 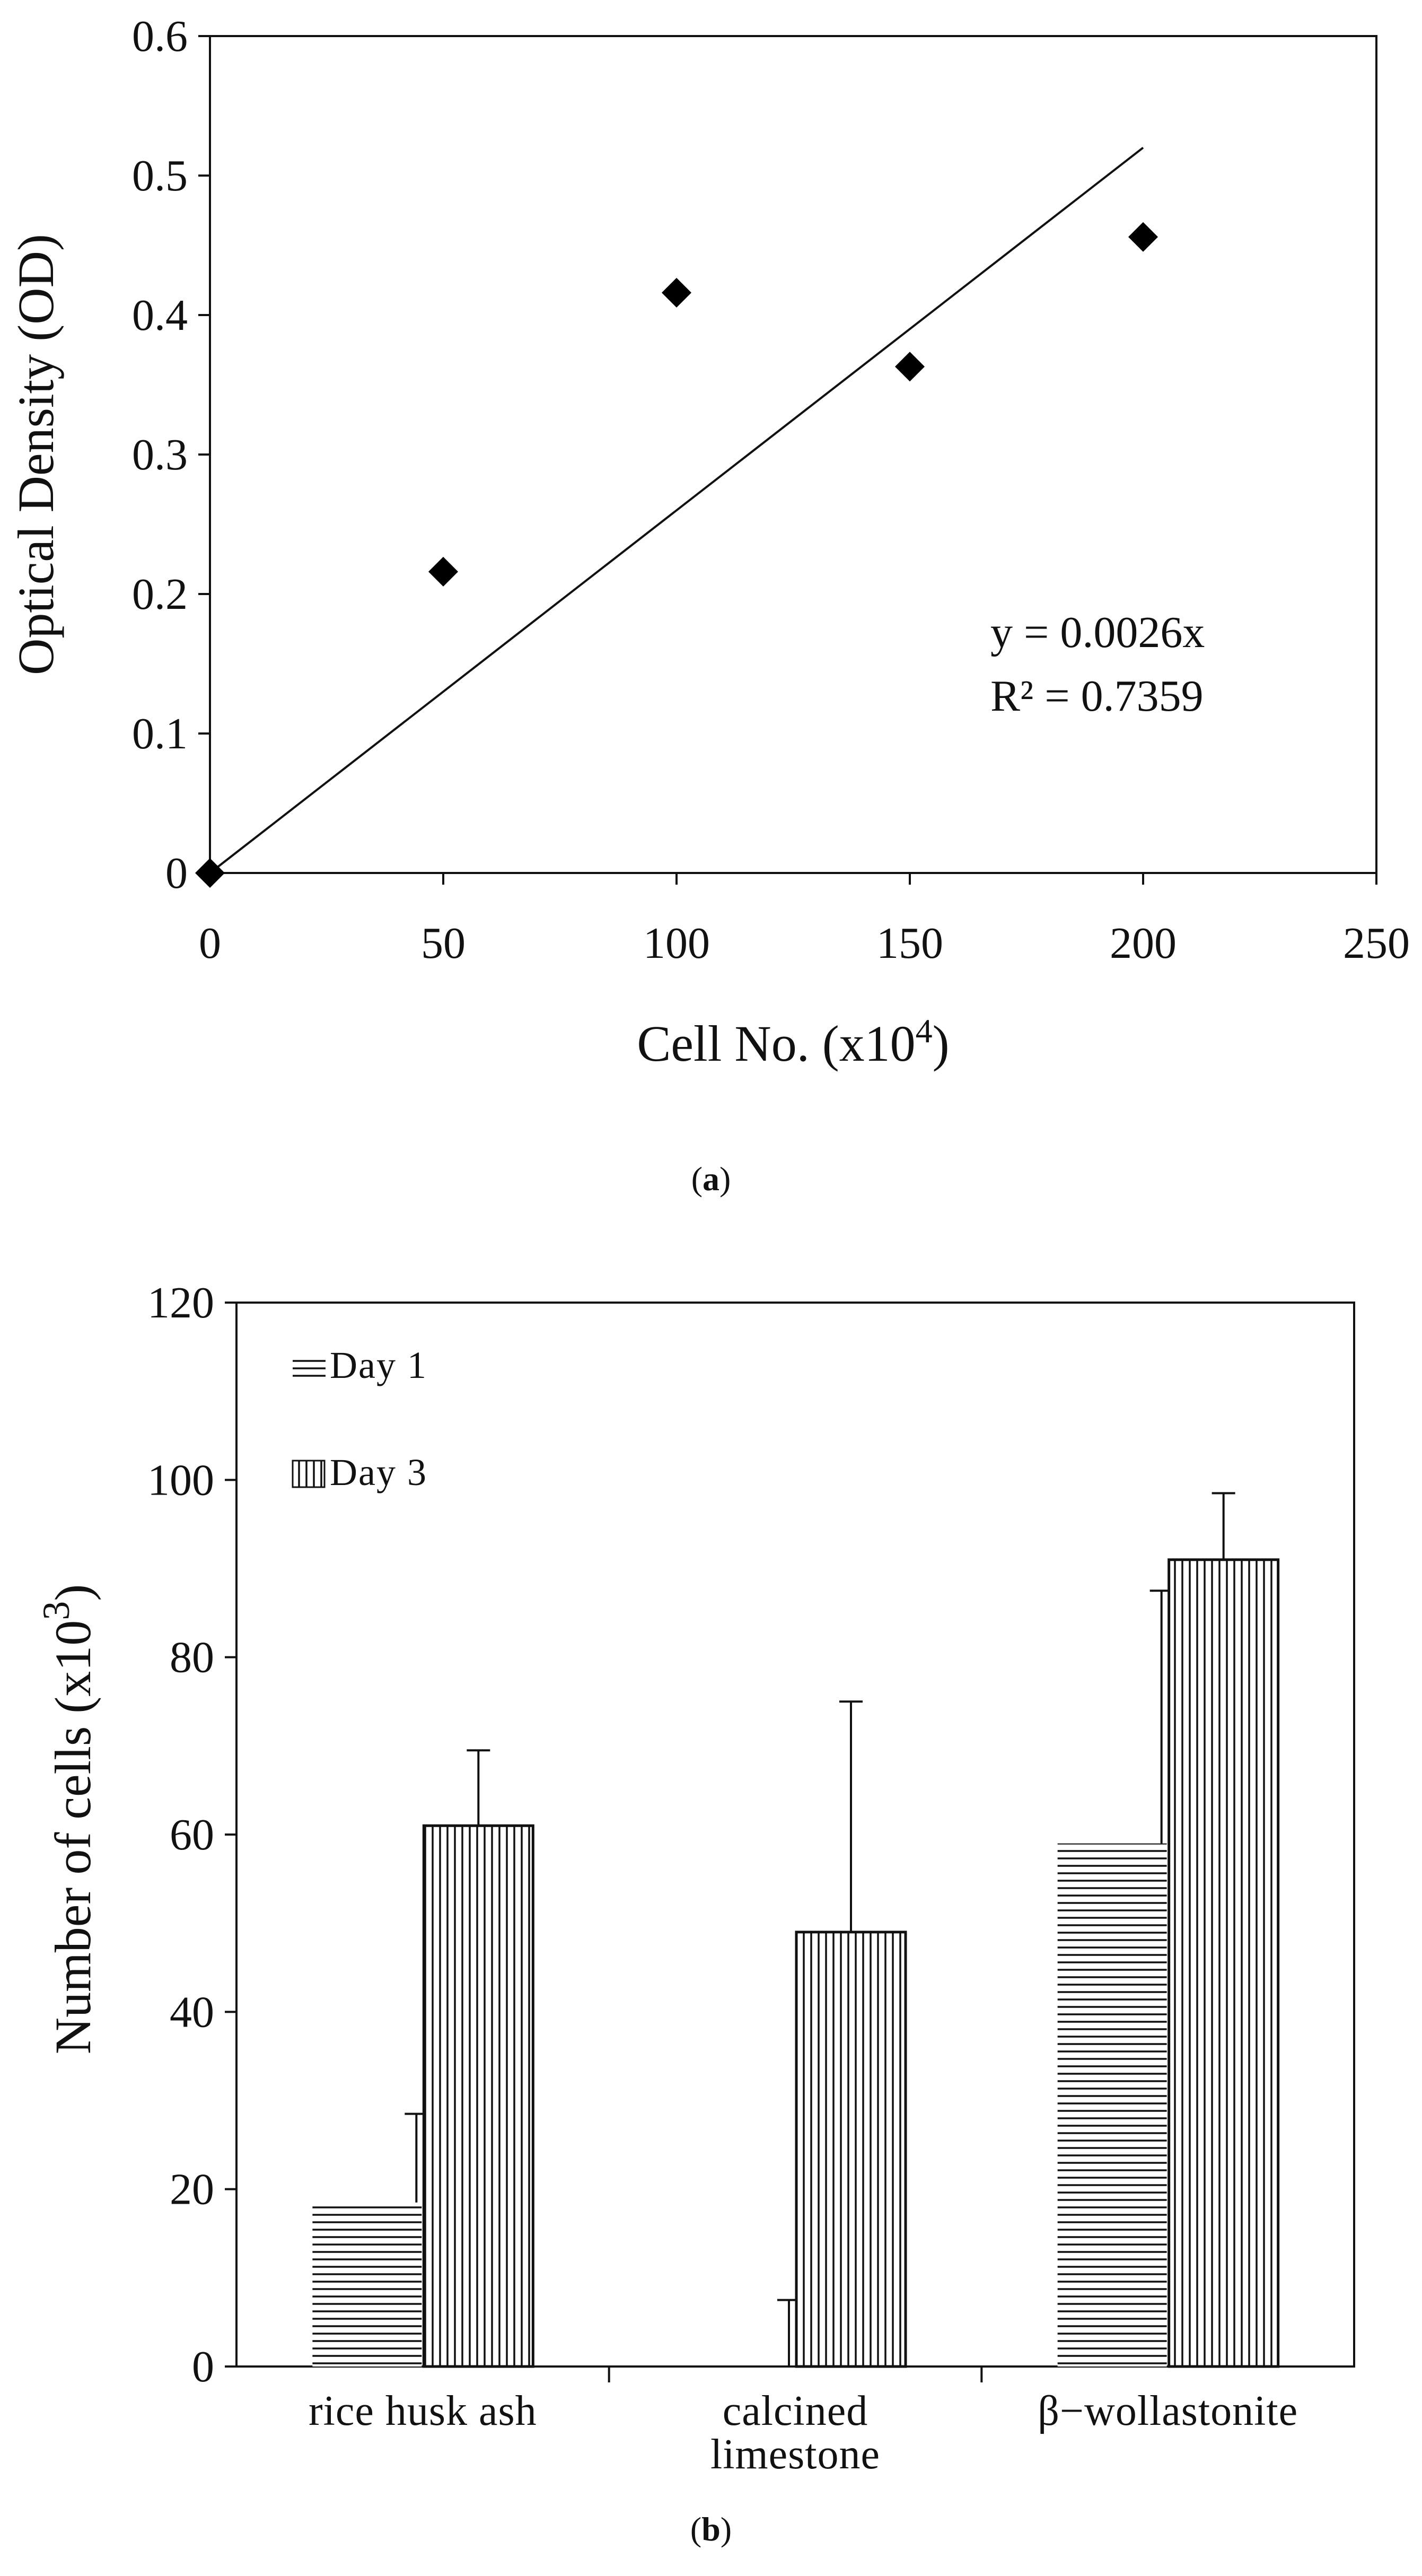 I want to click on legend-label-day-3: Day 3, so click(x=378, y=1472).